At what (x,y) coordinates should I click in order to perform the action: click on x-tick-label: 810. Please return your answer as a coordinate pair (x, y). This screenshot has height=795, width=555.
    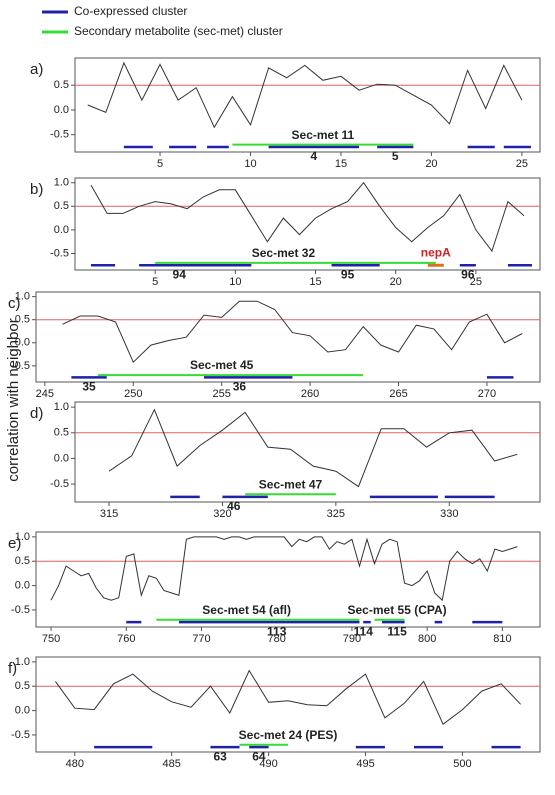
    Looking at the image, I should click on (502, 639).